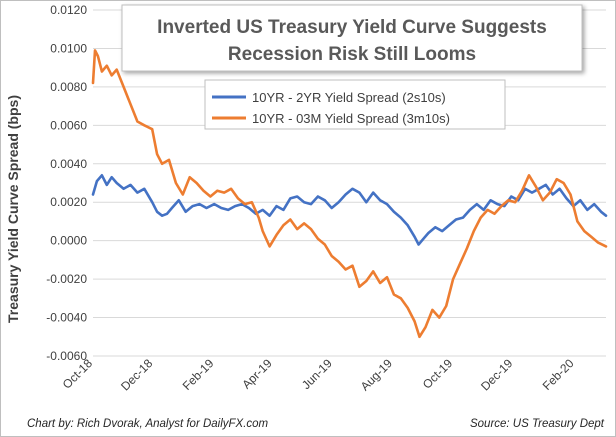  What do you see at coordinates (68, 202) in the screenshot?
I see `y-tick-label: 0.0020` at bounding box center [68, 202].